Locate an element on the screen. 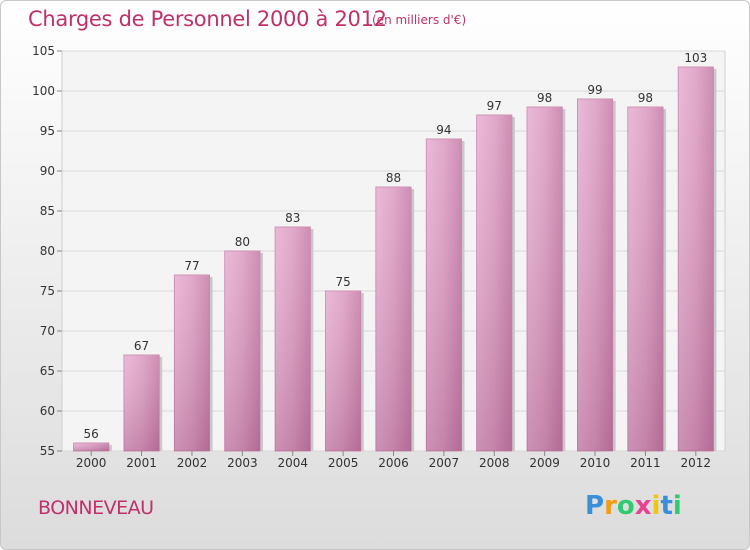 This screenshot has height=550, width=750. bar-shade-2000 is located at coordinates (91, 447).